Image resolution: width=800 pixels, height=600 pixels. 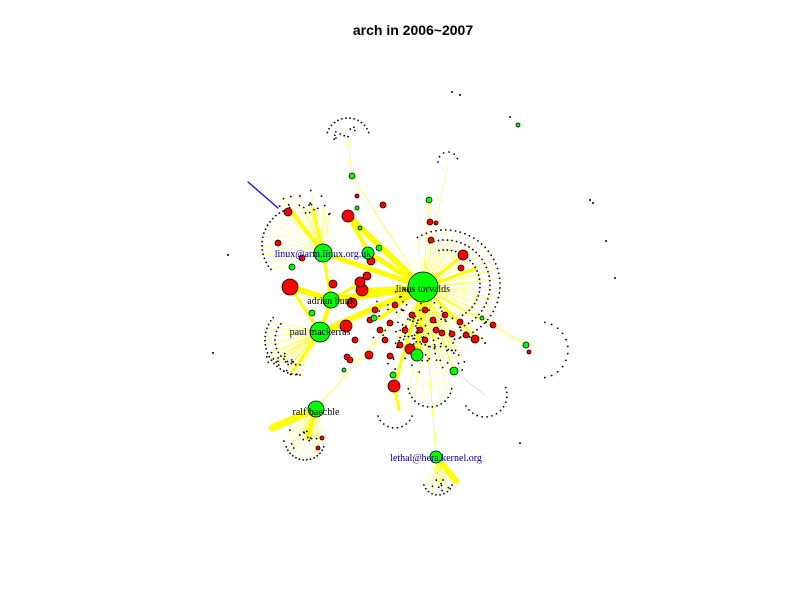 What do you see at coordinates (320, 332) in the screenshot?
I see `label-paul-mackerras: paul mackerras` at bounding box center [320, 332].